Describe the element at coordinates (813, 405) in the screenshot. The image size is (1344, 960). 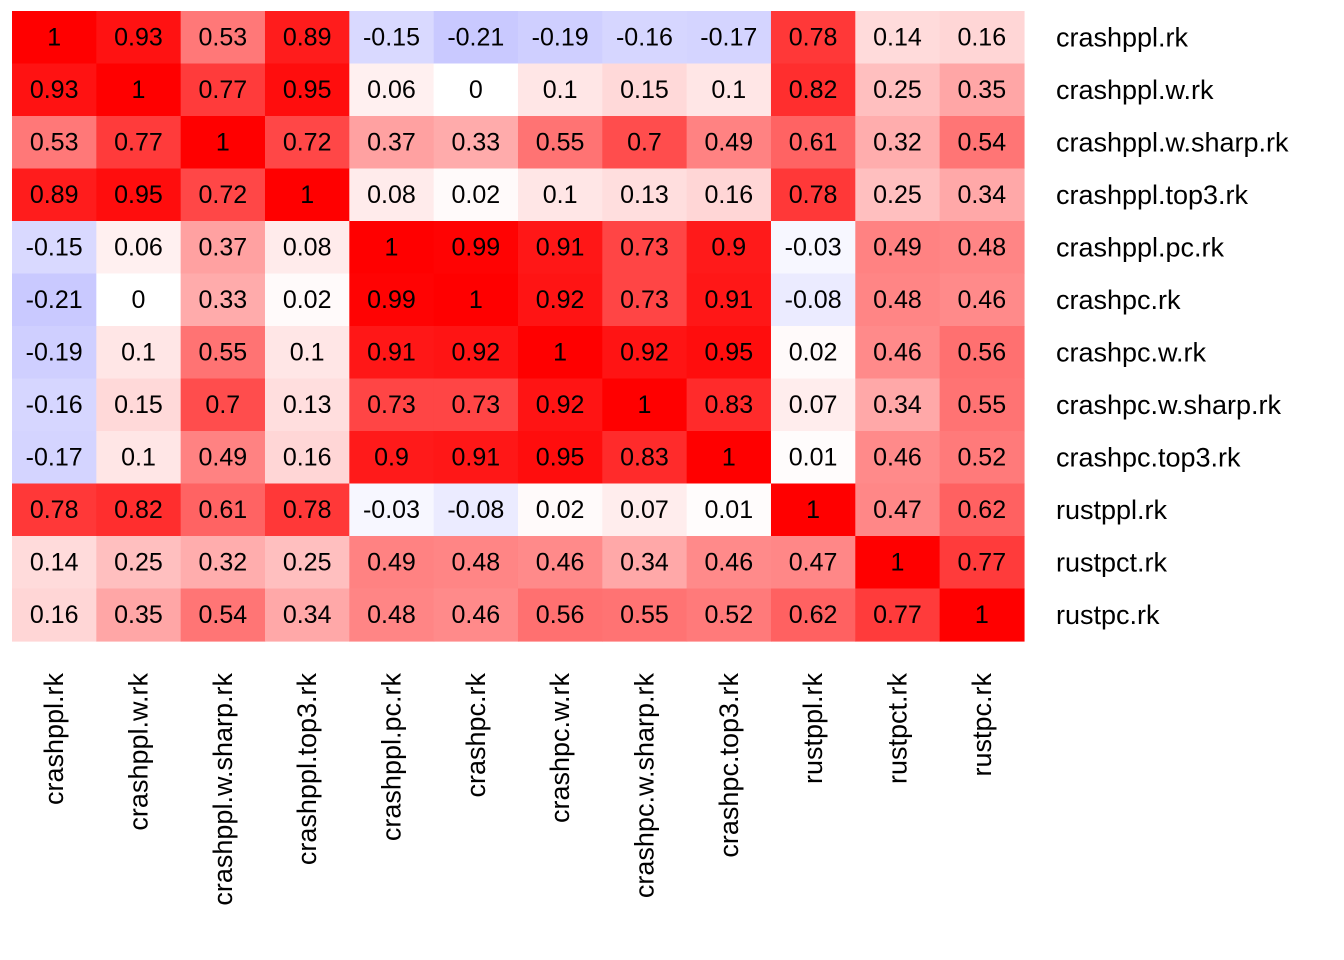
I see `cell-value-label: 0.07` at that location.